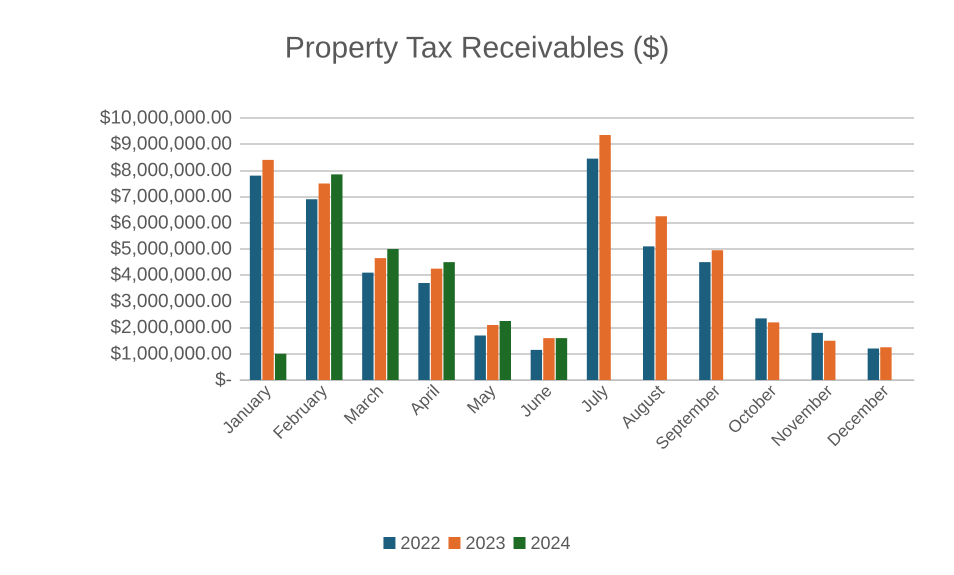  I want to click on y-tick-label: $3,000,000.00, so click(171, 301).